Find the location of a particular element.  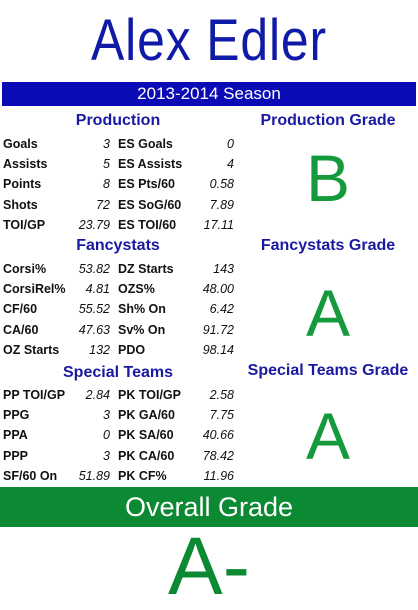

stat-row: Assists 5 ES Assists 4 is located at coordinates (118, 164).